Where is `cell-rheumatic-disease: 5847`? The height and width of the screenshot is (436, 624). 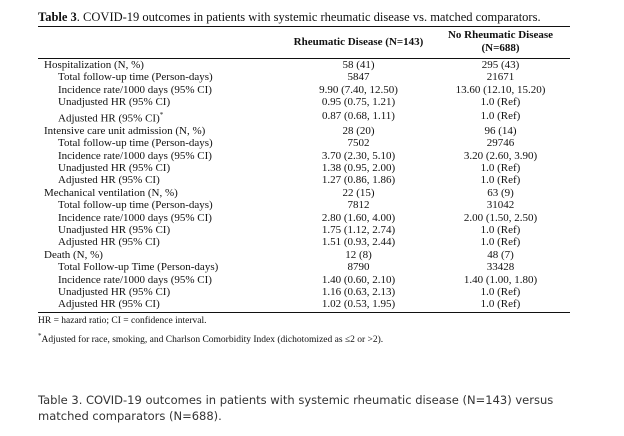 cell-rheumatic-disease: 5847 is located at coordinates (358, 77).